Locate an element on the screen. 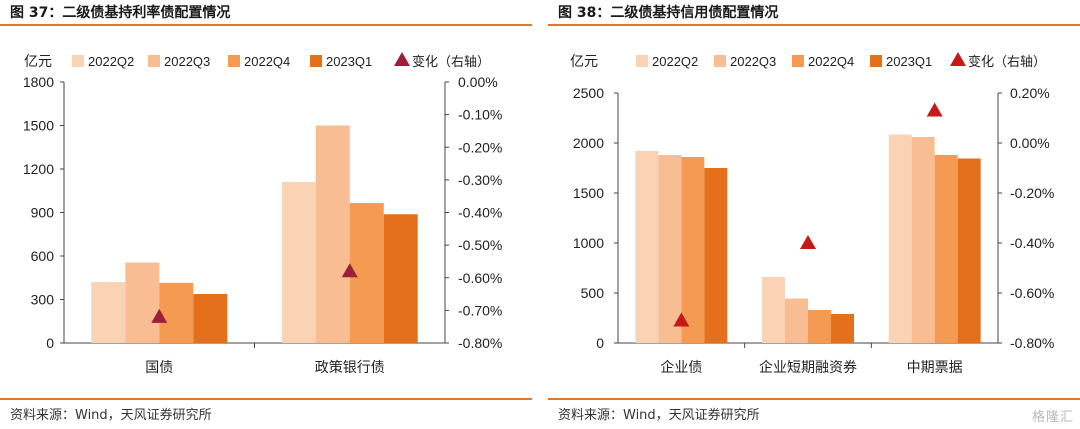 The image size is (1080, 429). left-axis-tick-label: 600 is located at coordinates (43, 256).